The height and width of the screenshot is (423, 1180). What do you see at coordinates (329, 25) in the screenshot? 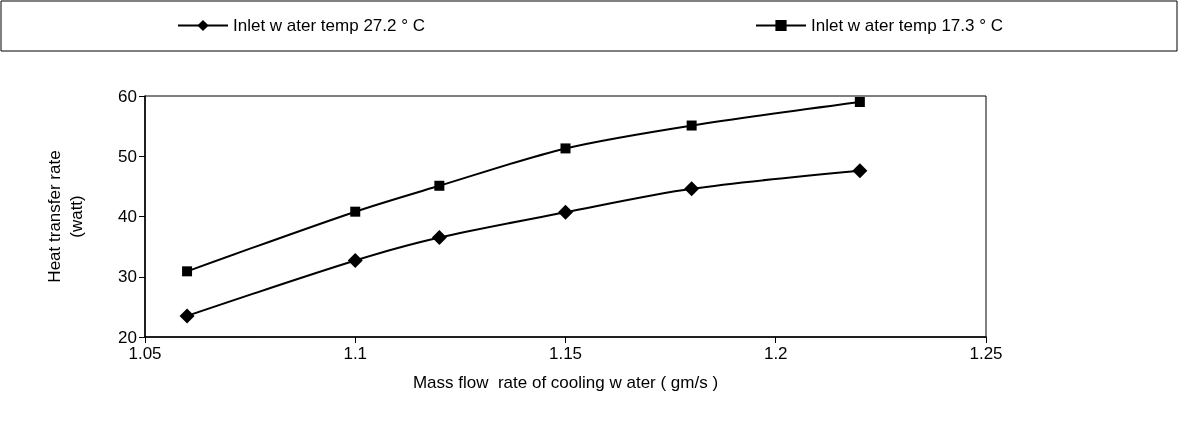
I see `legend-label: Inlet w ater temp 27.2 ° C` at bounding box center [329, 25].